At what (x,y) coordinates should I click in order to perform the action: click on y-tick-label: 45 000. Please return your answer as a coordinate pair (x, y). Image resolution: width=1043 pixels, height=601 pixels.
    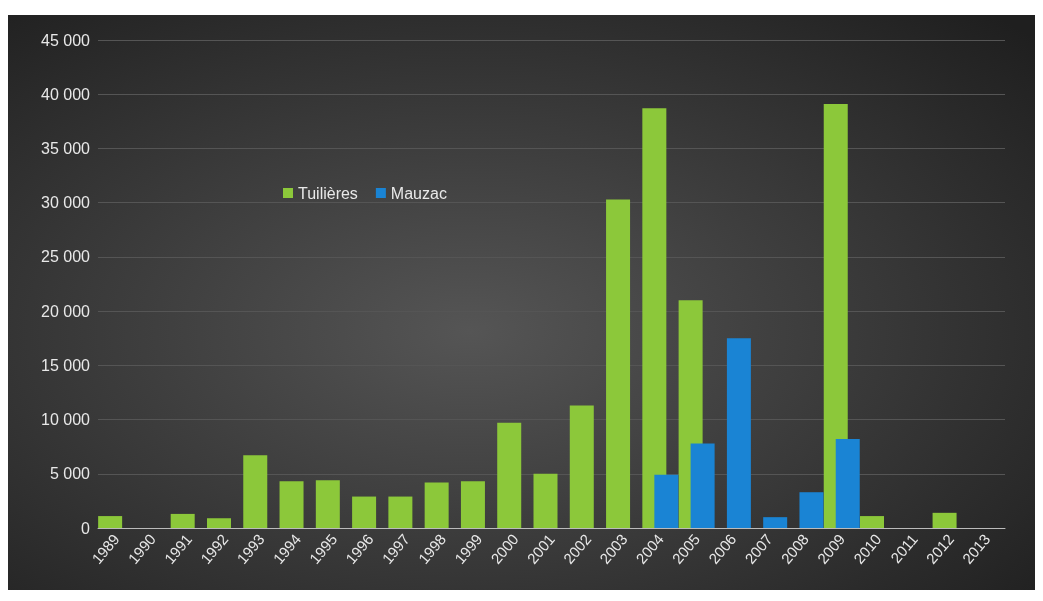
    Looking at the image, I should click on (66, 40).